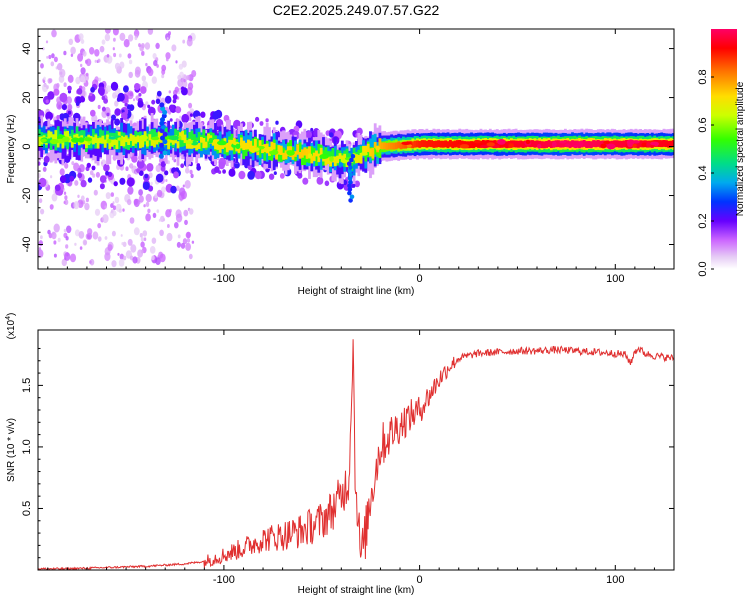  I want to click on colorbar-tick-label: 0.4, so click(703, 172).